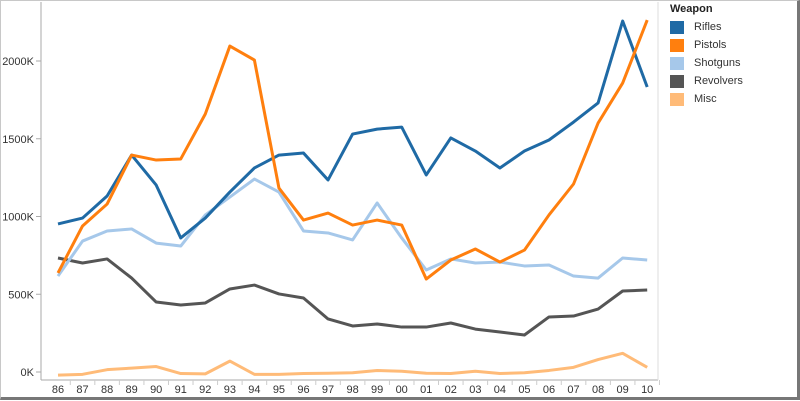  Describe the element at coordinates (691, 9) in the screenshot. I see `legend-title: Weapon` at that location.